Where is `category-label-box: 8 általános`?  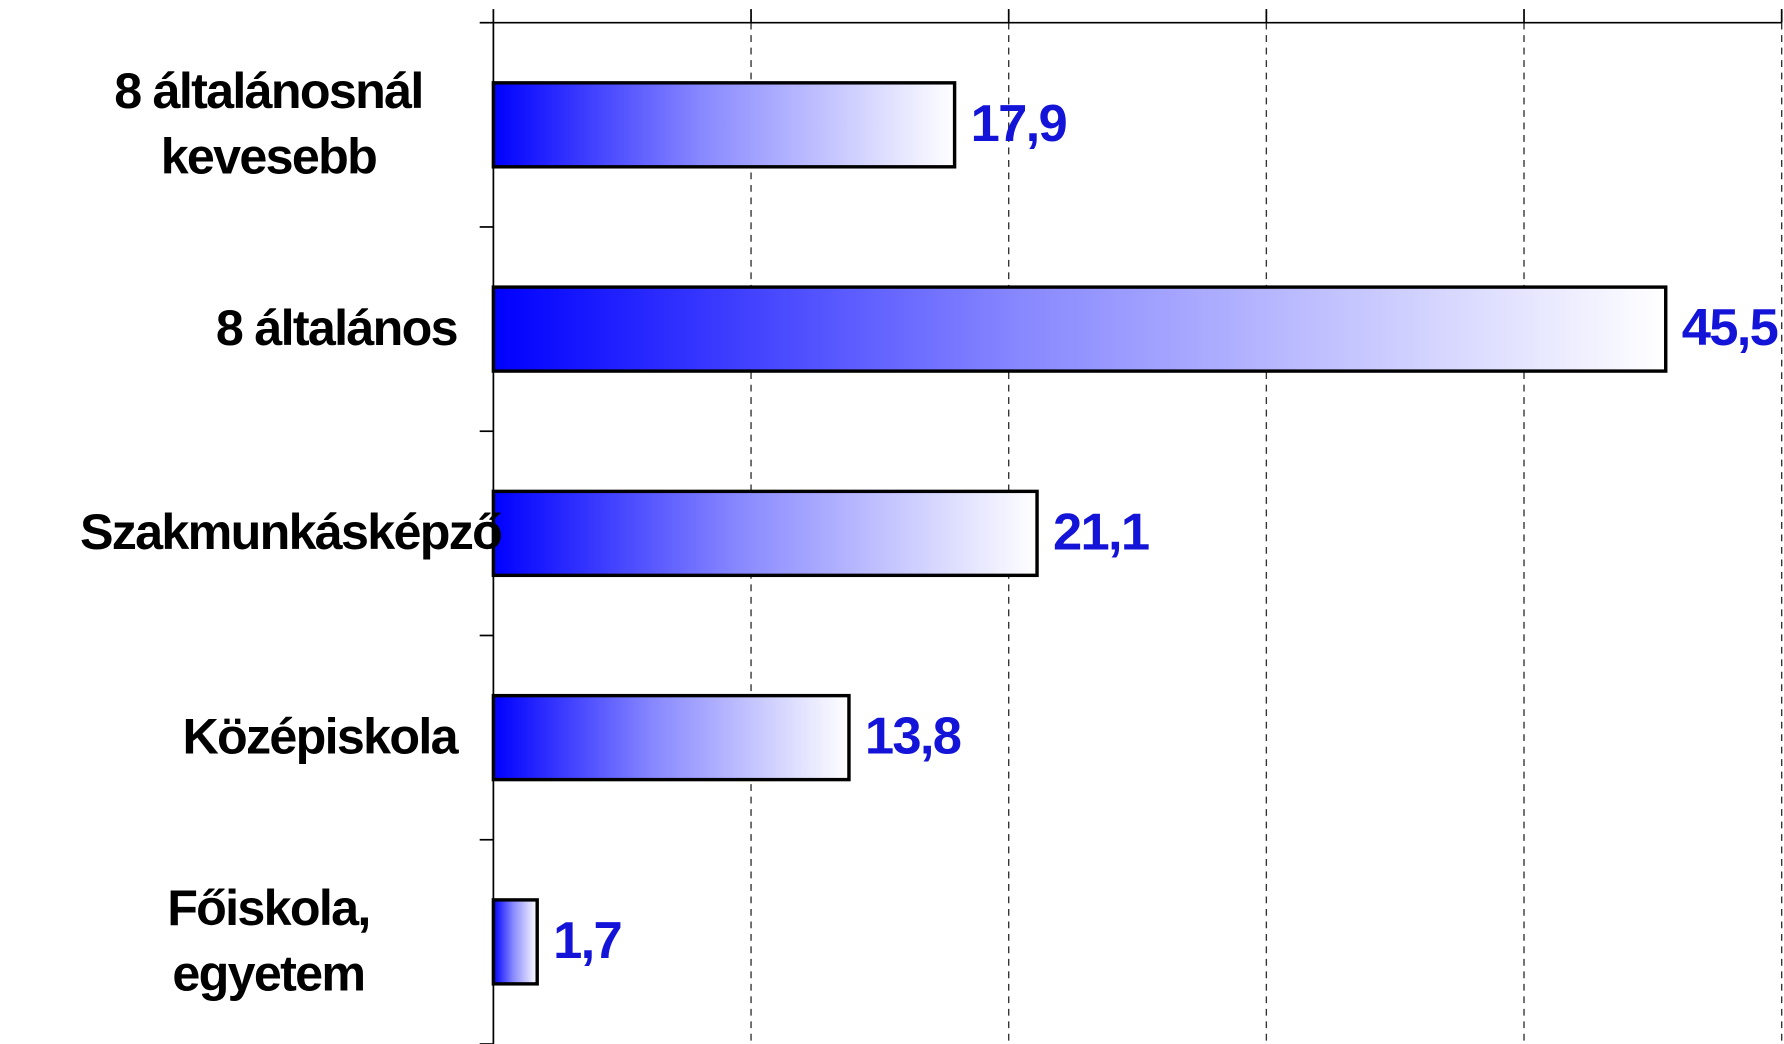 category-label-box: 8 általános is located at coordinates (229, 329).